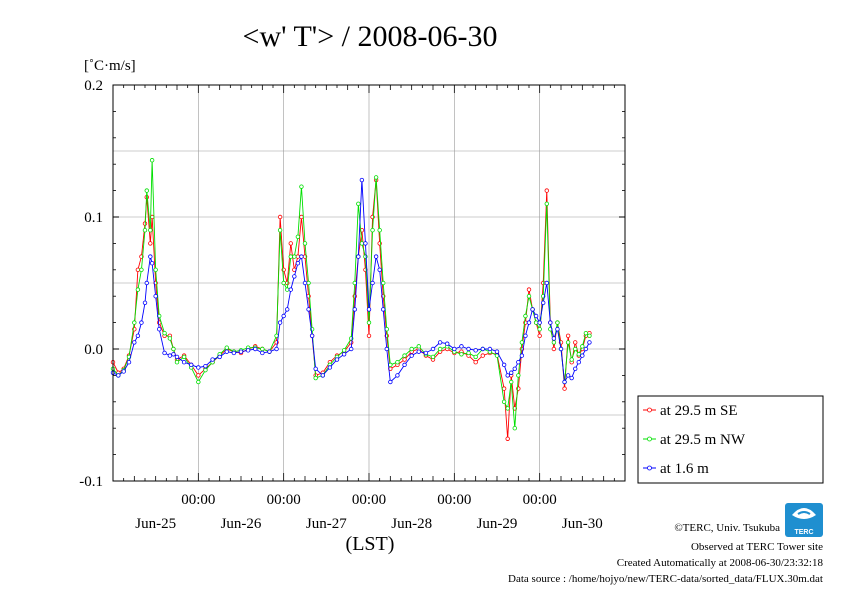 The width and height of the screenshot is (842, 595). Describe the element at coordinates (699, 411) in the screenshot. I see `legend-label: at 29.5 m SE` at that location.